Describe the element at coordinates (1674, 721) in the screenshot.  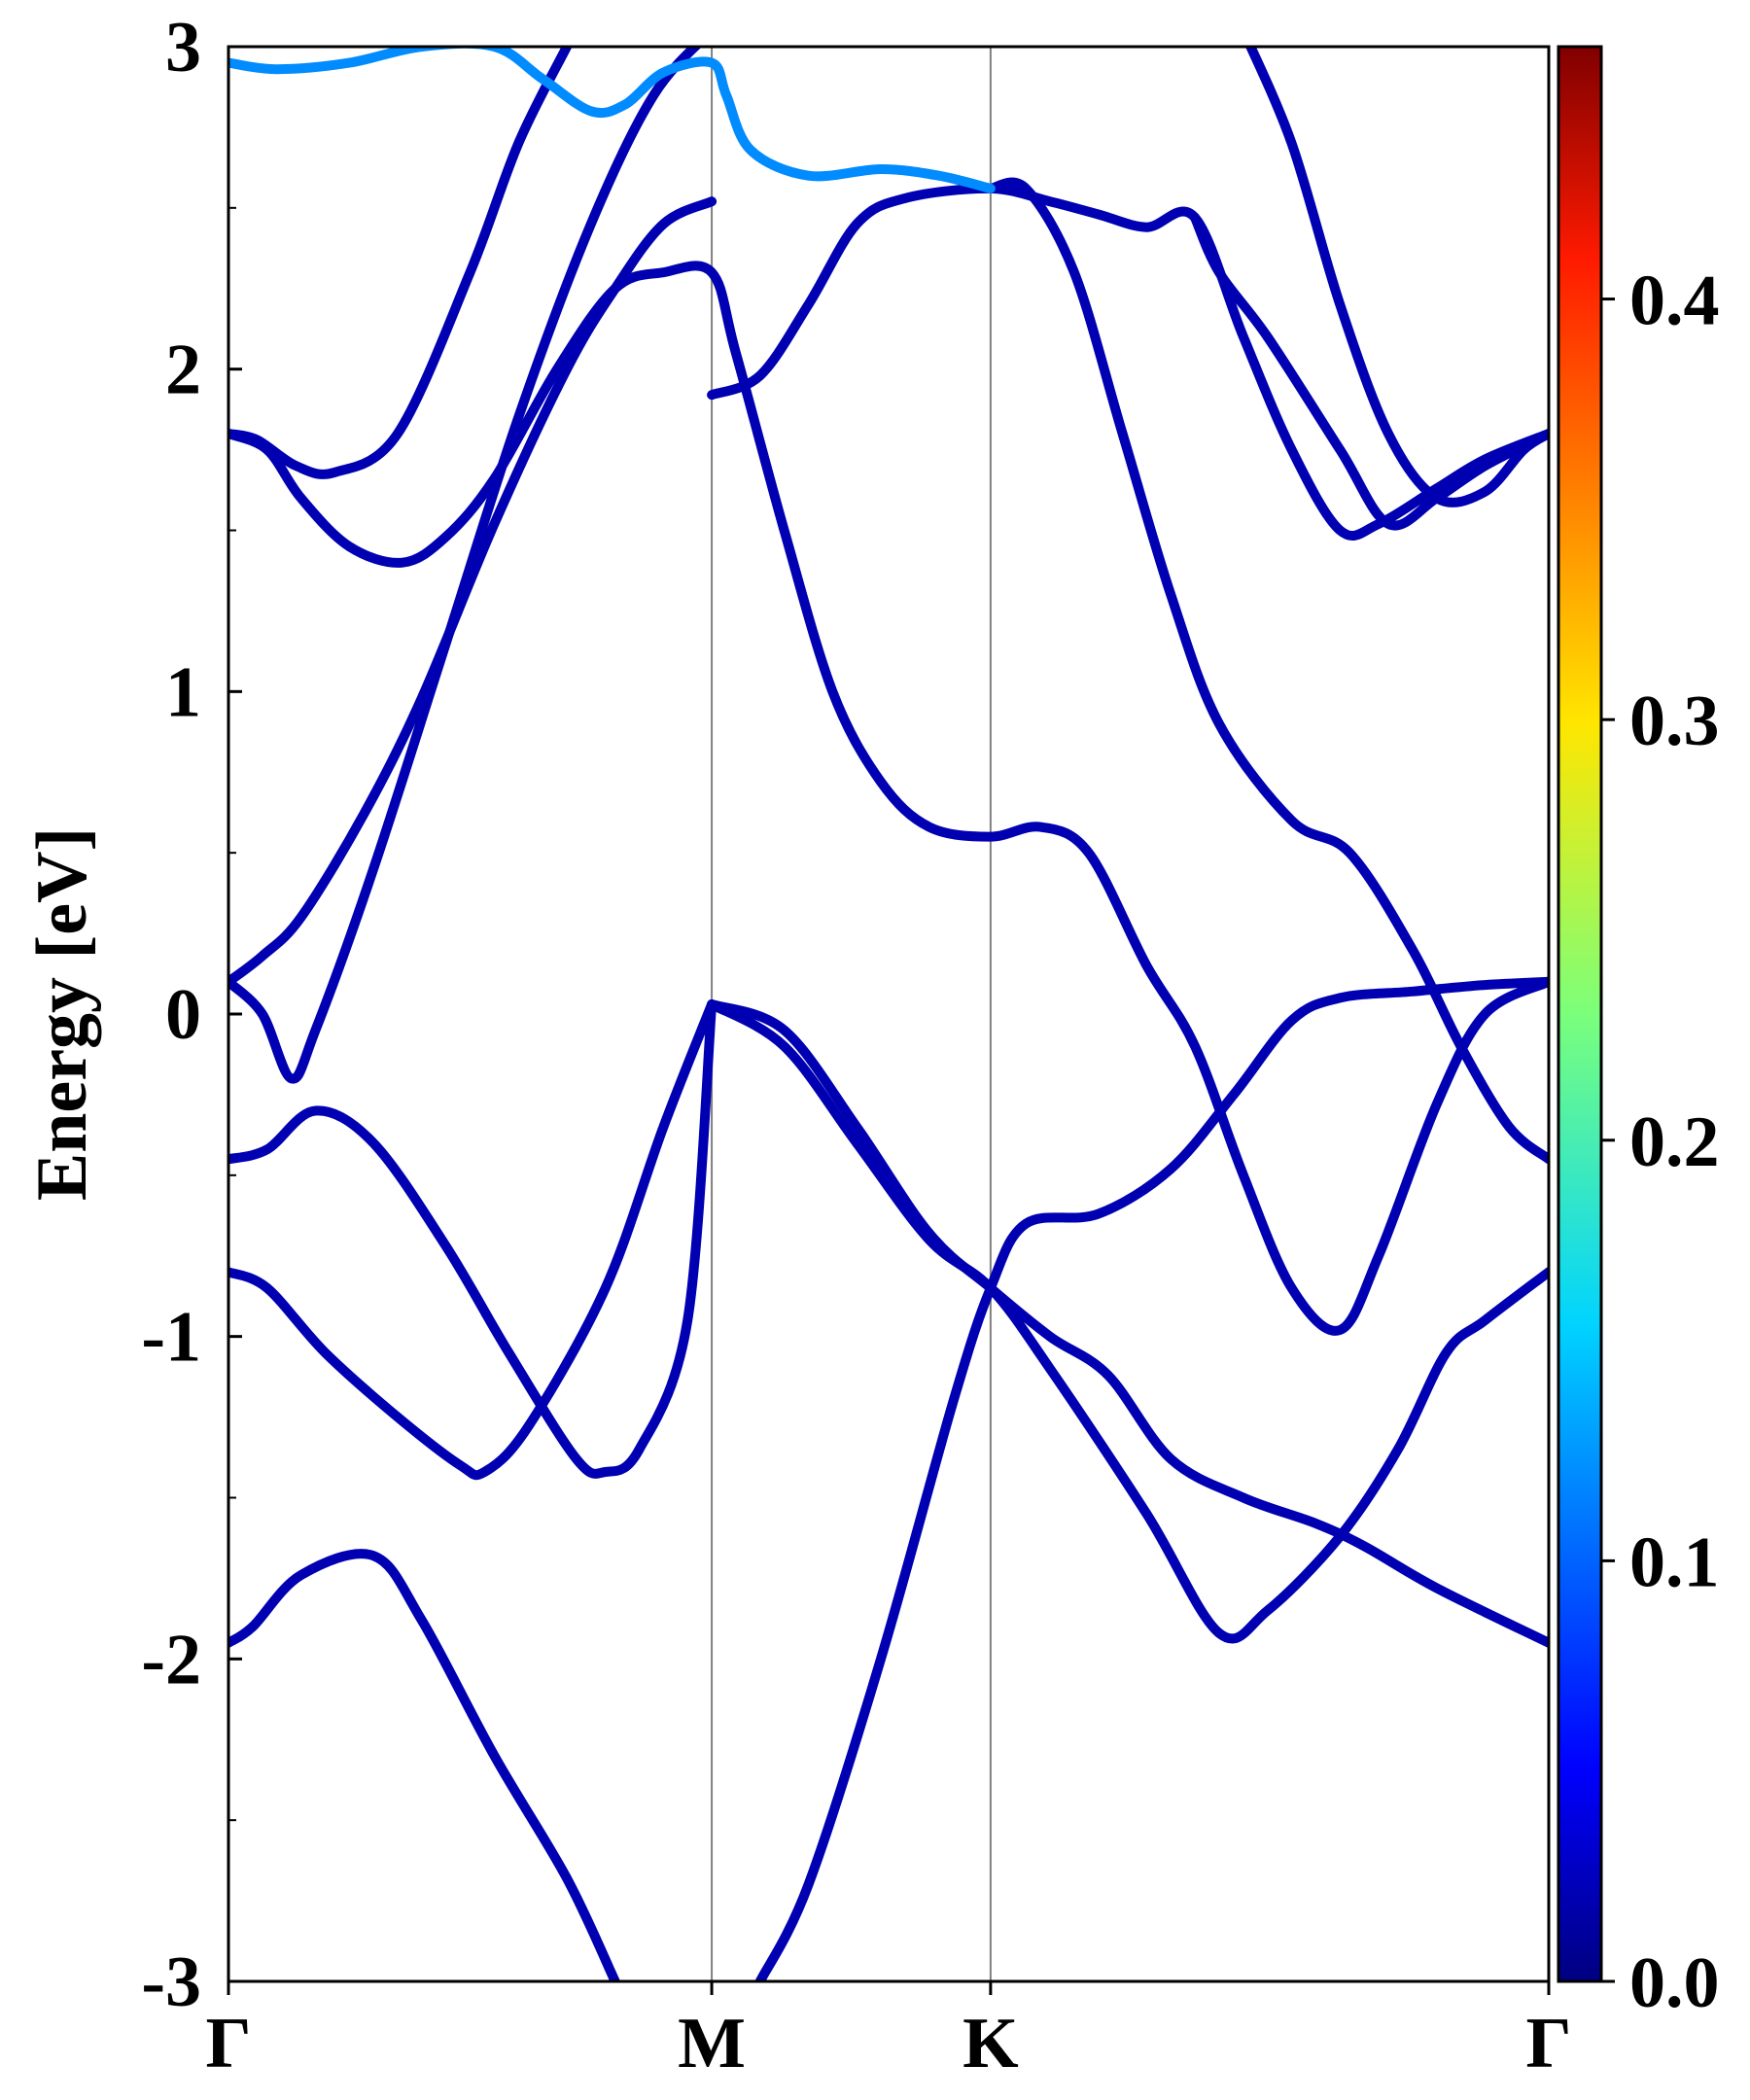
I see `colorbar-tick-label: 0.3` at that location.